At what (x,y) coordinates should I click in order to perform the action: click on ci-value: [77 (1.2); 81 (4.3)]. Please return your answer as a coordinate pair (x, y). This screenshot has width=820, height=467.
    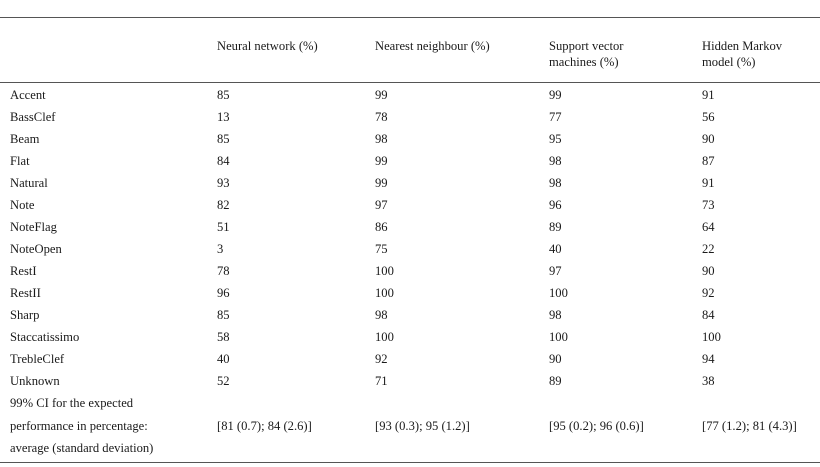
    Looking at the image, I should click on (749, 426).